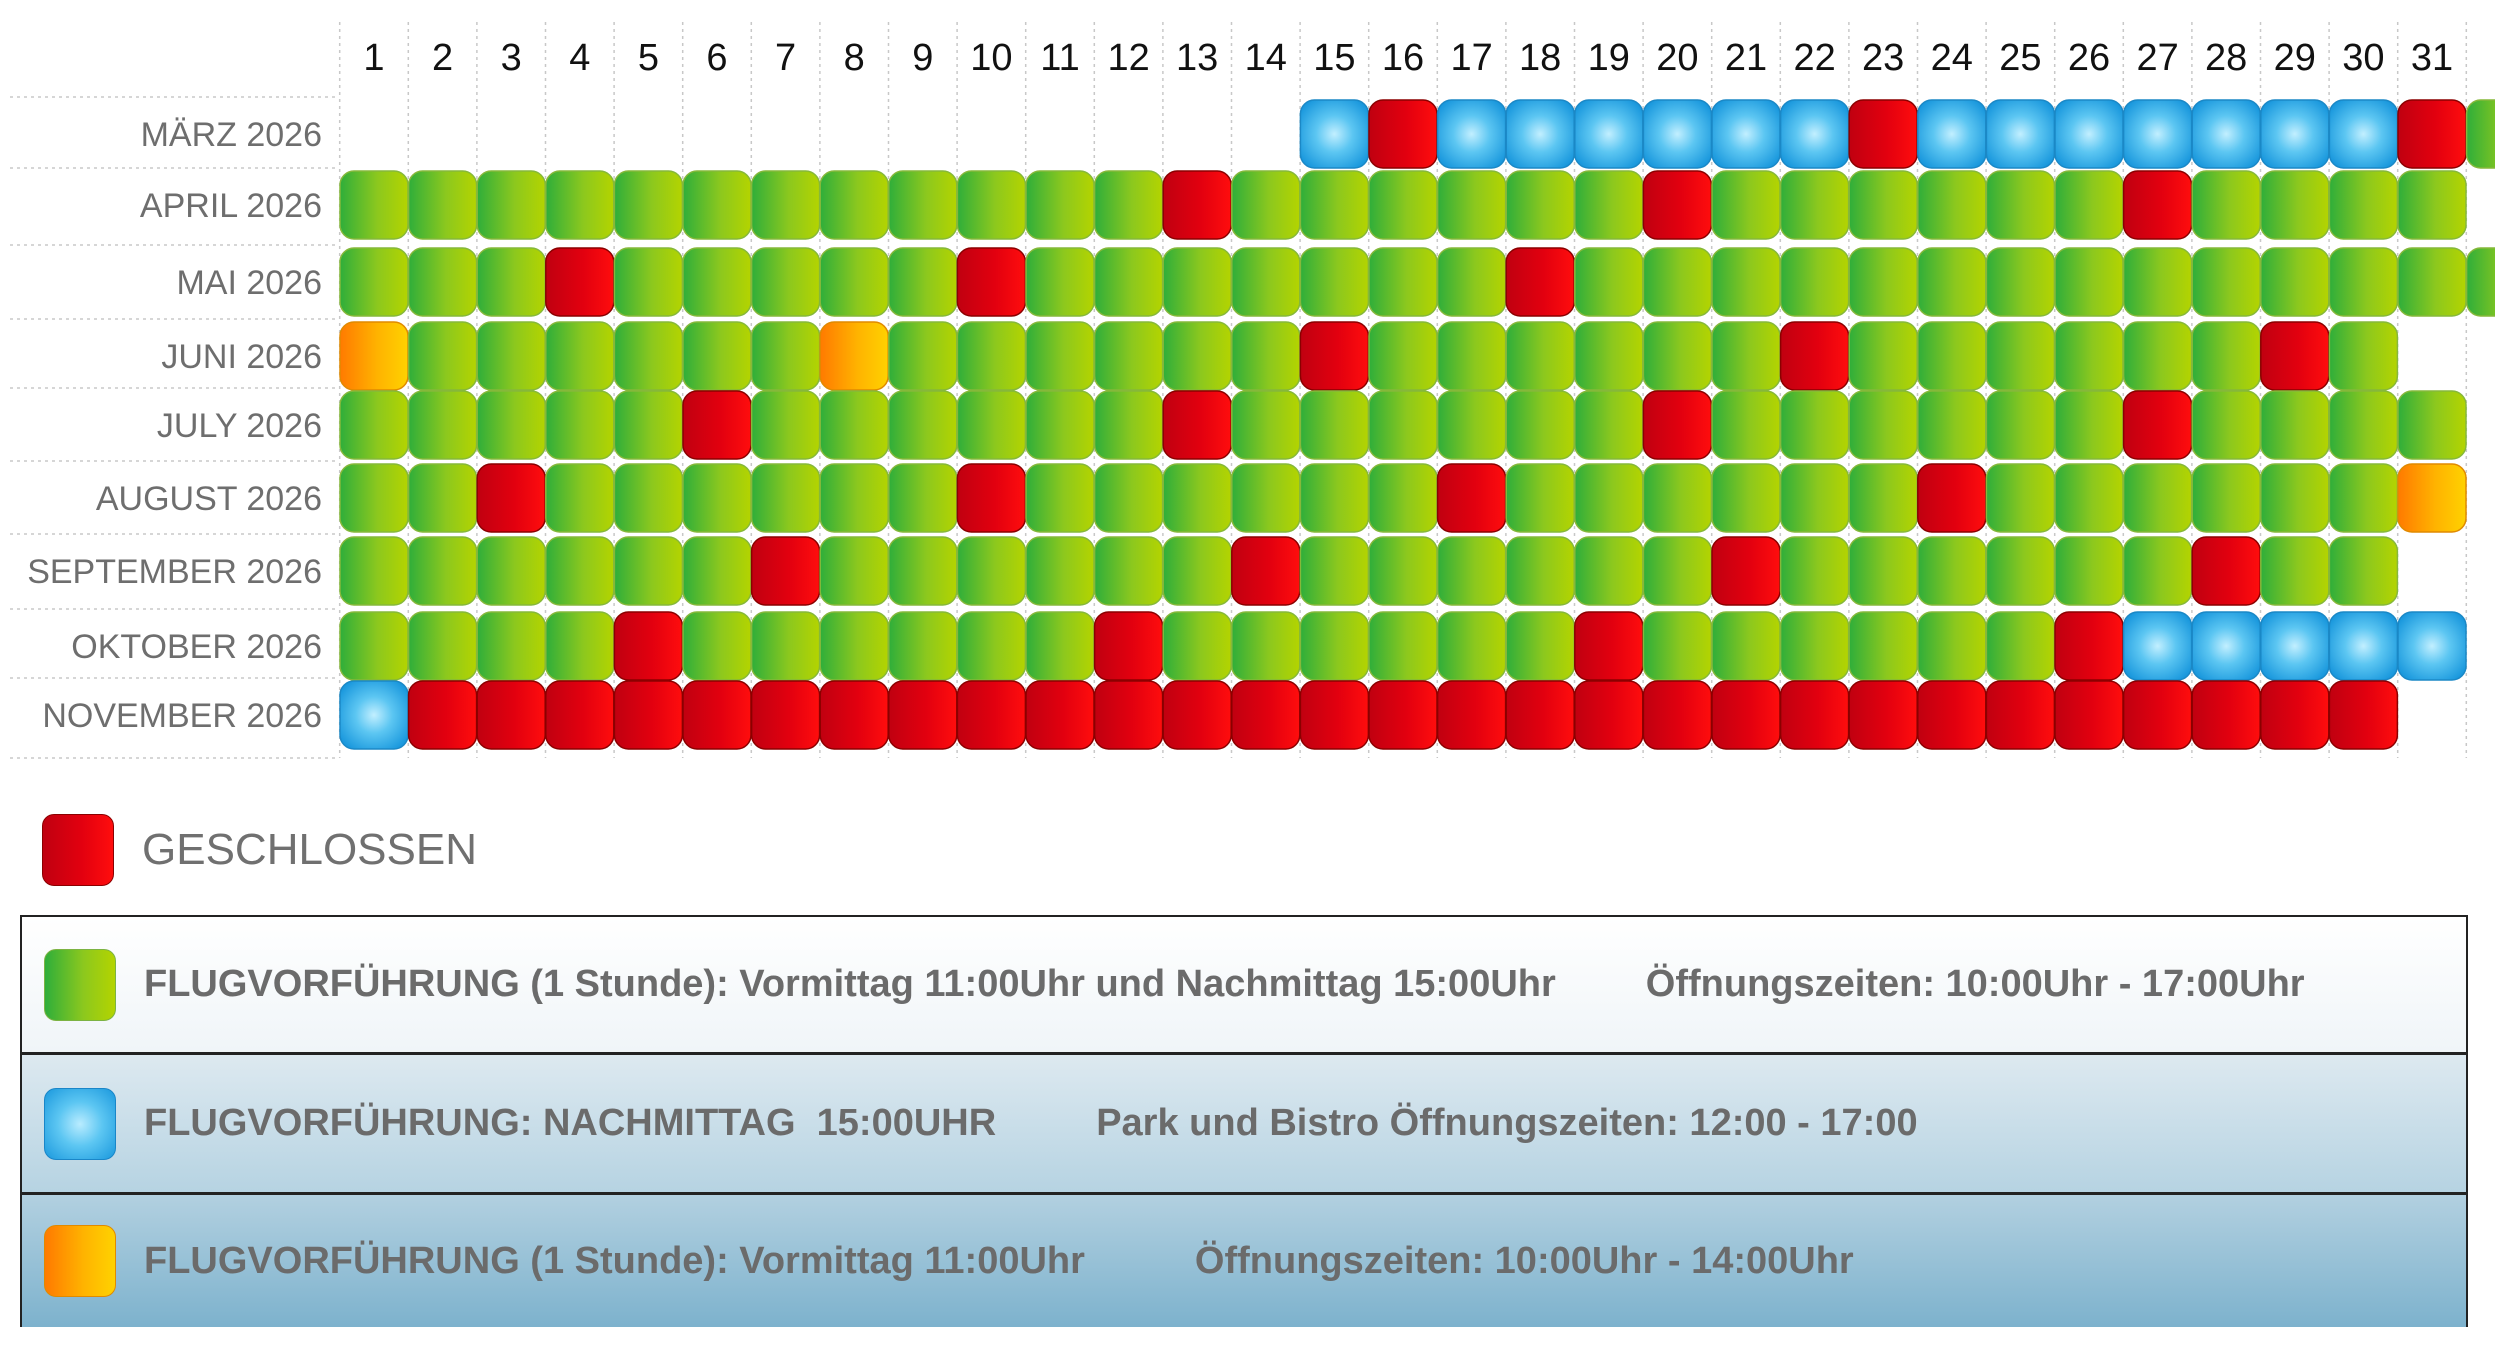 The width and height of the screenshot is (2495, 1345). Describe the element at coordinates (2157, 58) in the screenshot. I see `day-number-label: 27` at that location.